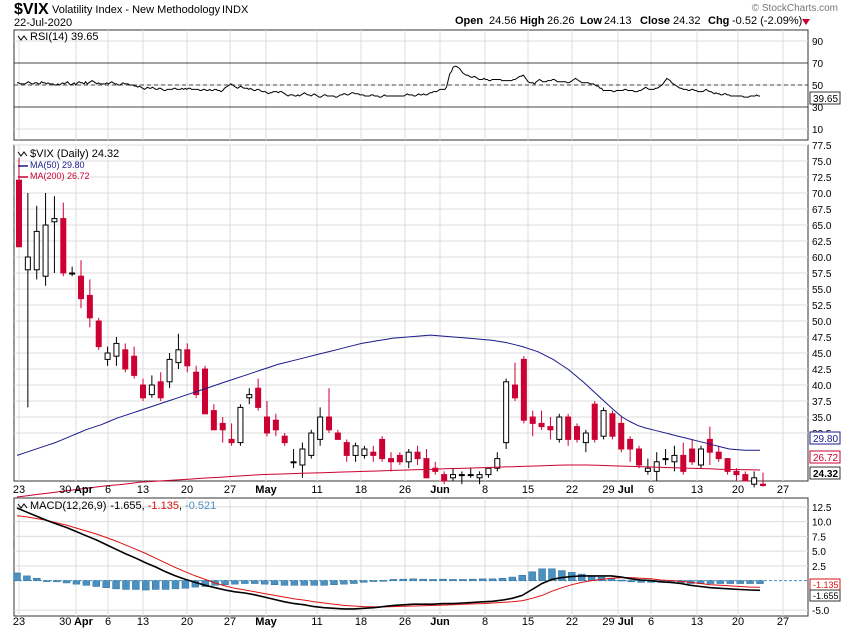 This screenshot has height=633, width=850. I want to click on x-axis-label: 11, so click(316, 622).